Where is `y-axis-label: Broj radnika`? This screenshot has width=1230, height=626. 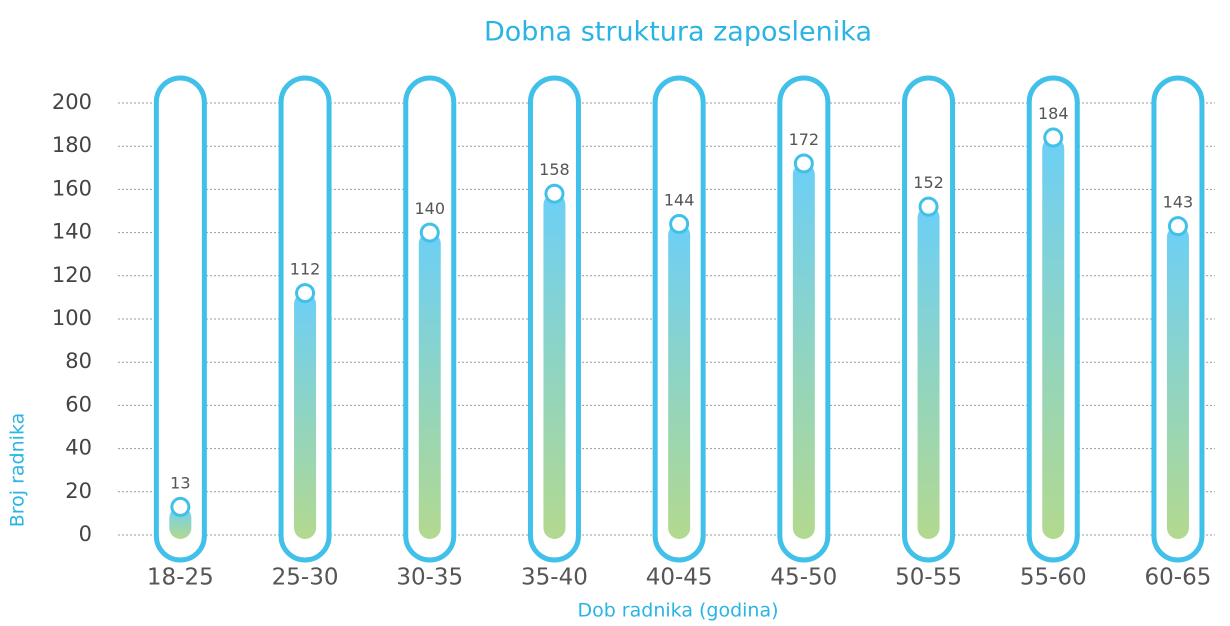 y-axis-label: Broj radnika is located at coordinates (18, 470).